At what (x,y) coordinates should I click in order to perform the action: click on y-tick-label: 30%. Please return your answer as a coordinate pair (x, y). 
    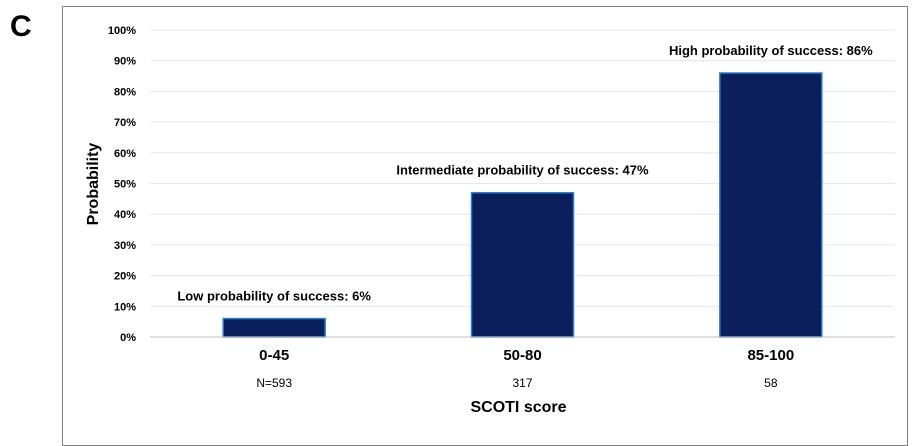
    Looking at the image, I should click on (125, 246).